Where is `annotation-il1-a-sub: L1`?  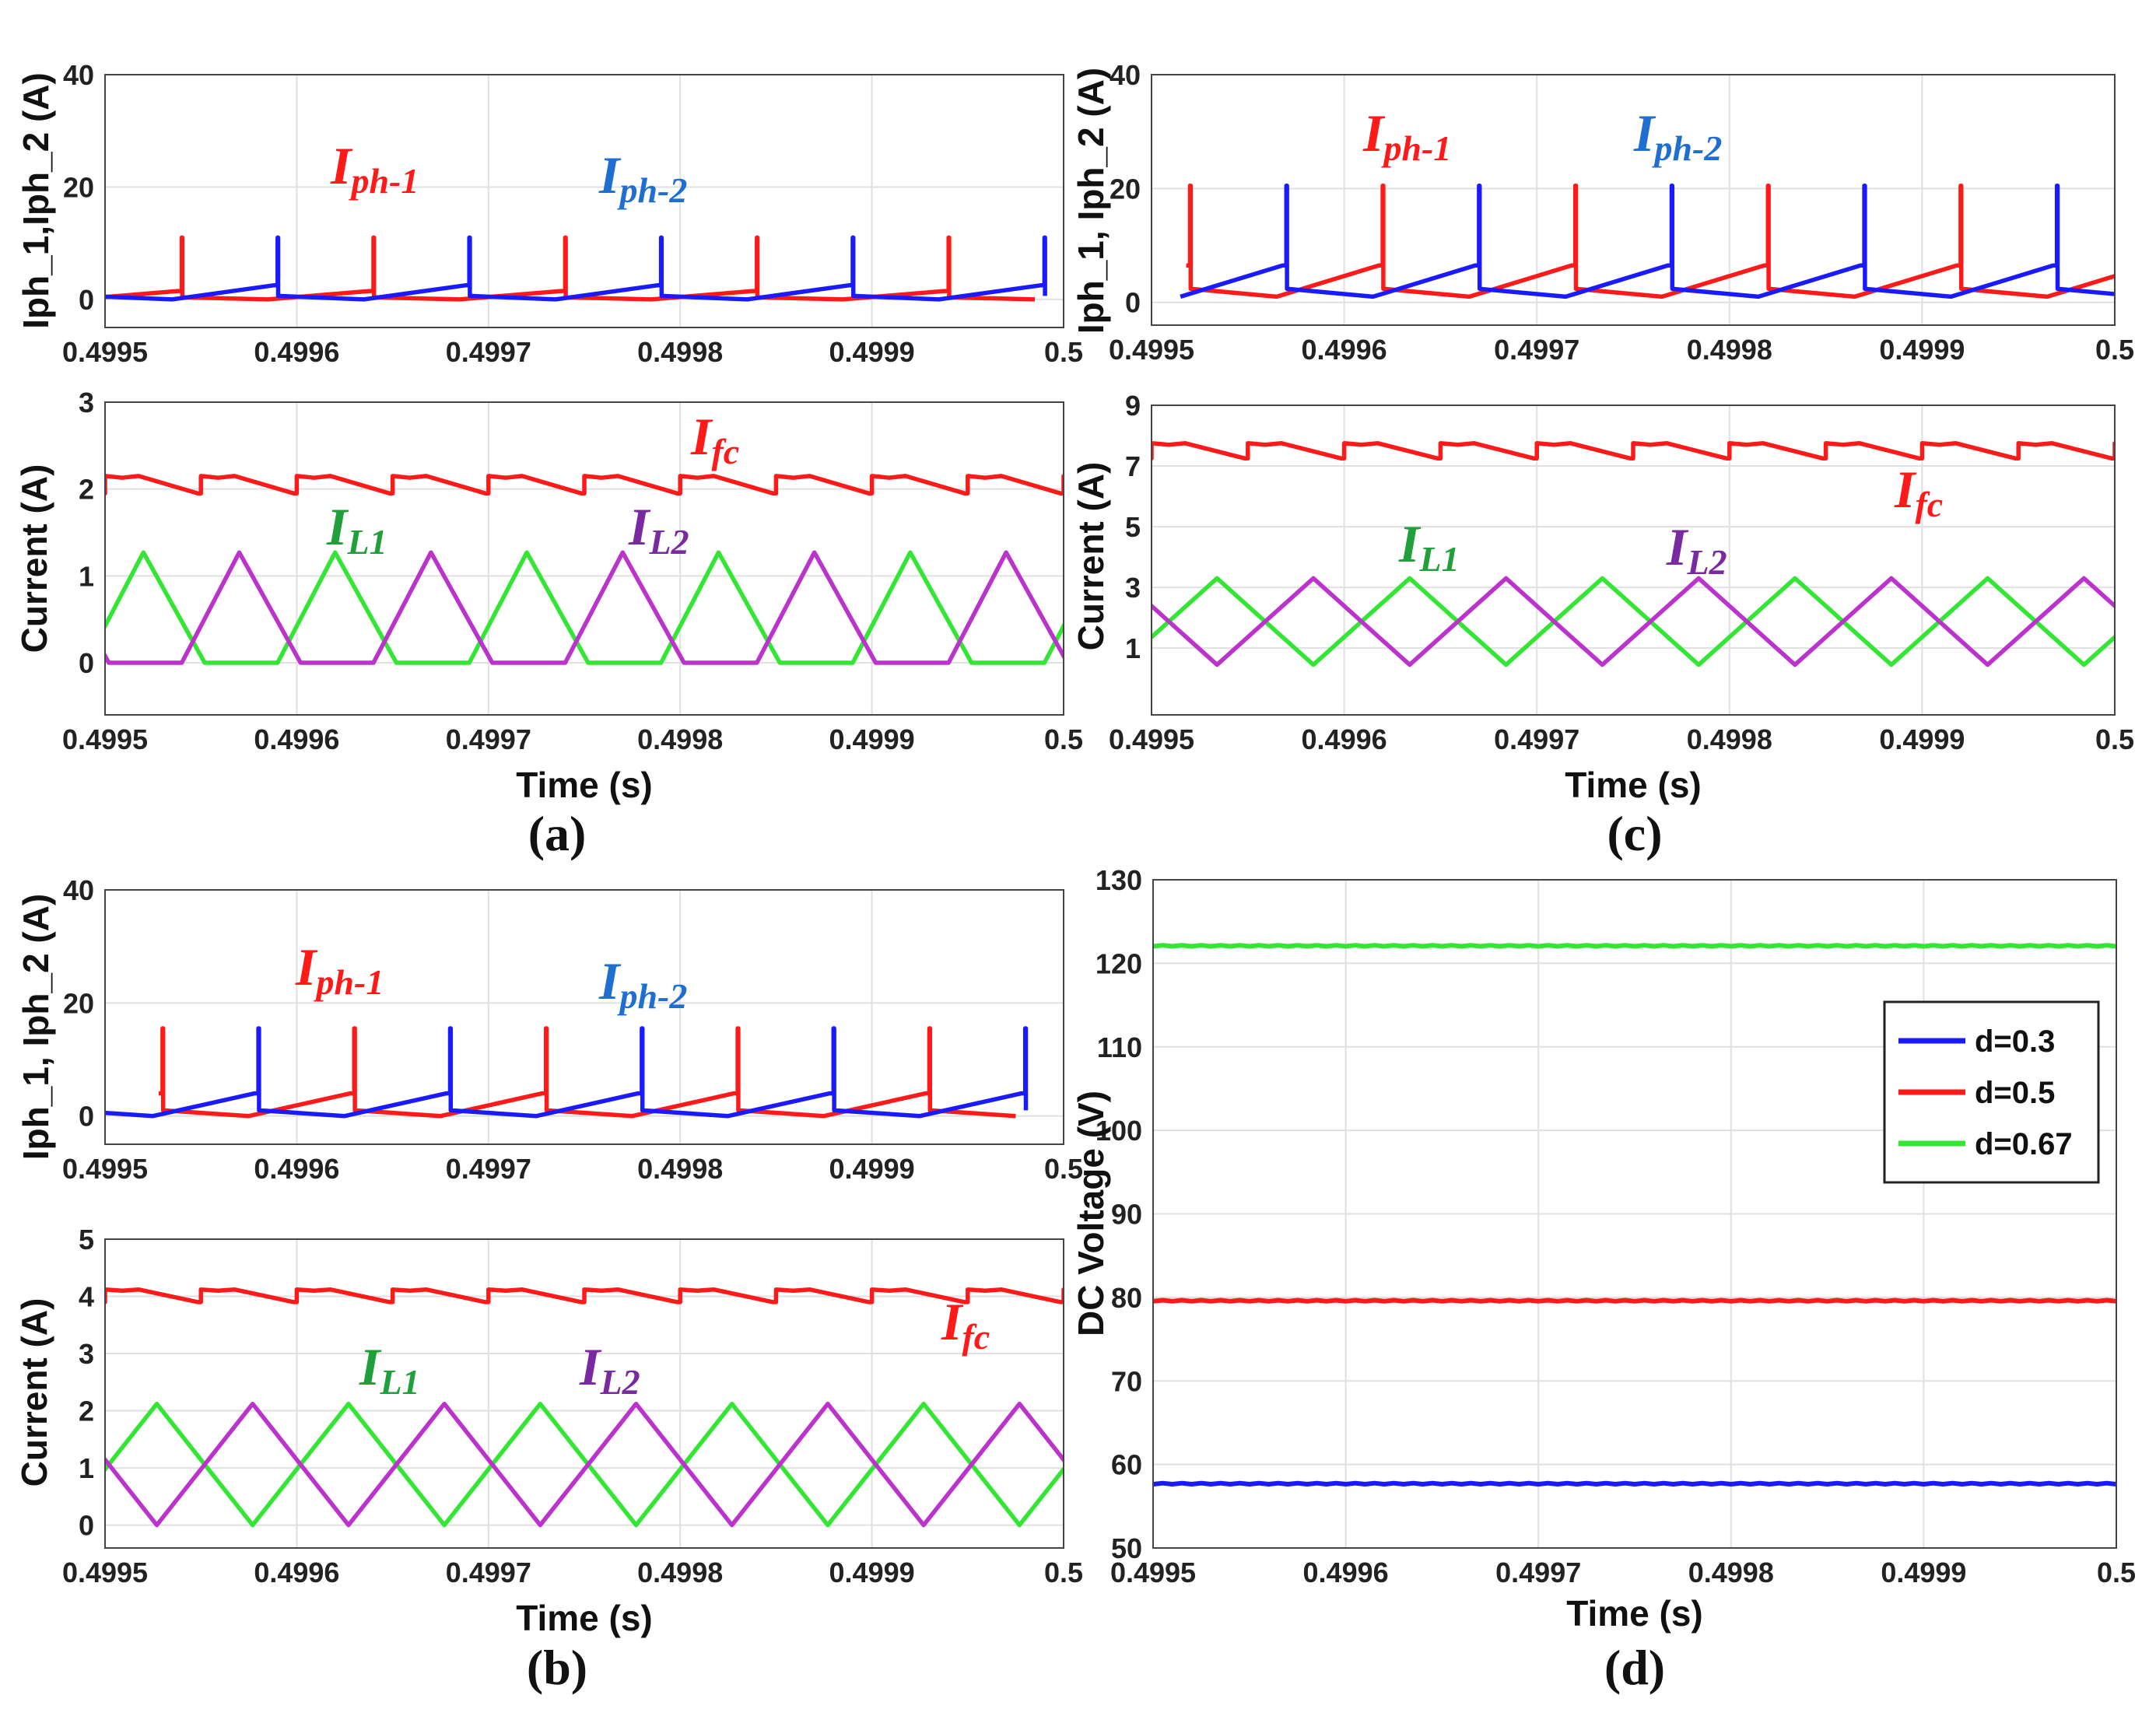
annotation-il1-a-sub: L1 is located at coordinates (366, 542).